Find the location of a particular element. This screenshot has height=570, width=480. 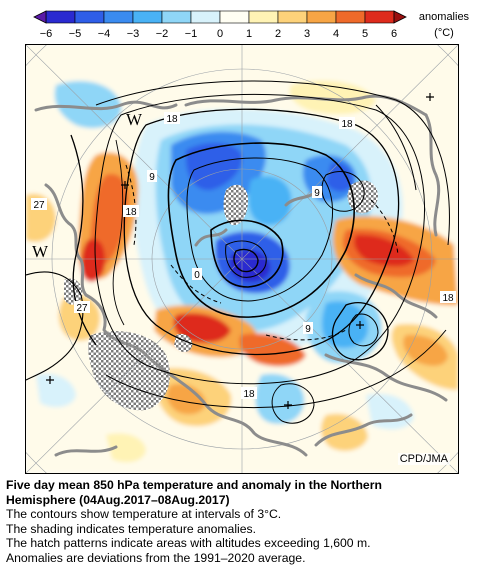

contour-label-18-south: 18 is located at coordinates (249, 393).